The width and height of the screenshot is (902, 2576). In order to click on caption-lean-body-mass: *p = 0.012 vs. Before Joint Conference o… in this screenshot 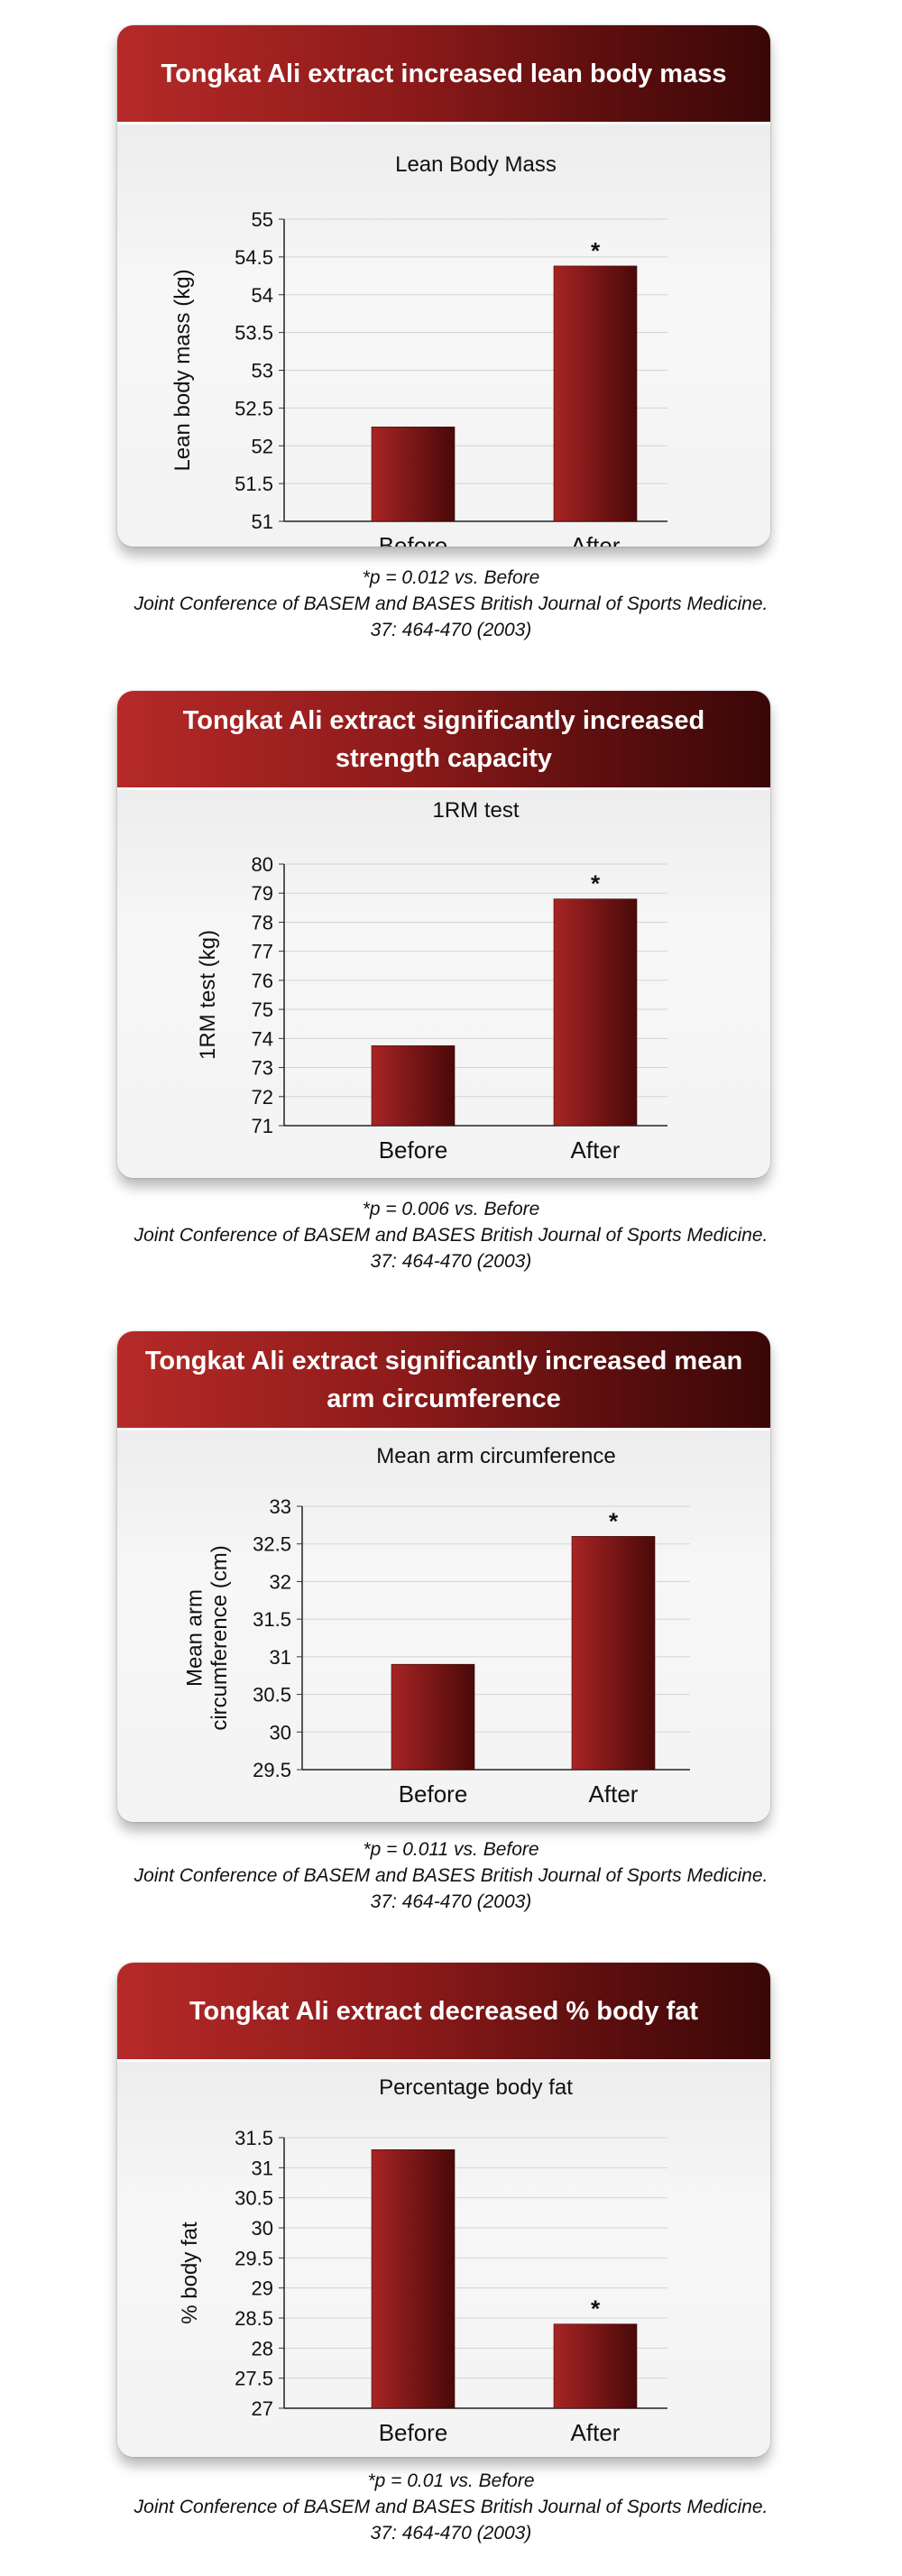, I will do `click(451, 604)`.